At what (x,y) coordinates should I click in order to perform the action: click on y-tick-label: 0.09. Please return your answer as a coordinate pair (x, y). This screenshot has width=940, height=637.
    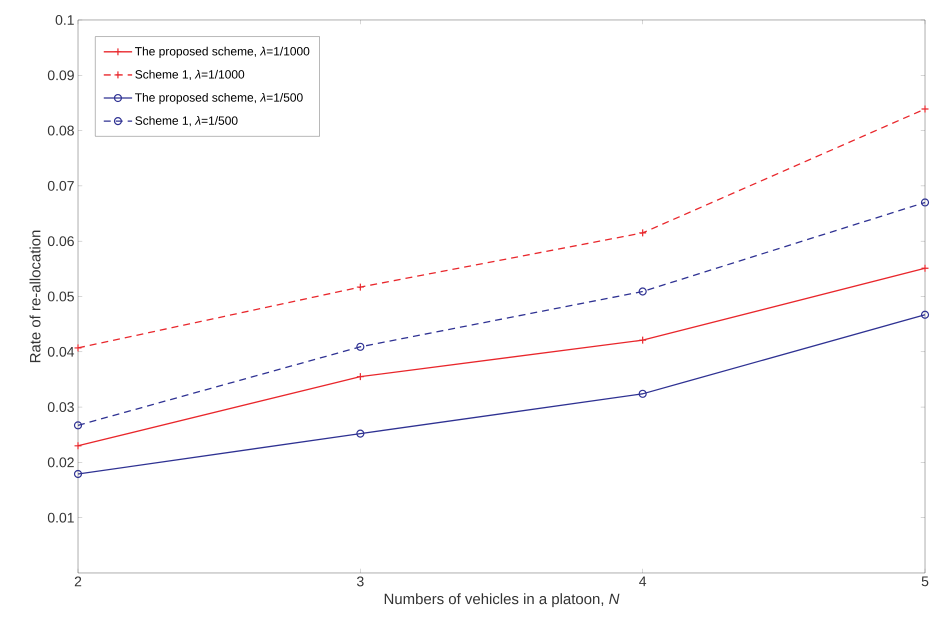
    Looking at the image, I should click on (61, 75).